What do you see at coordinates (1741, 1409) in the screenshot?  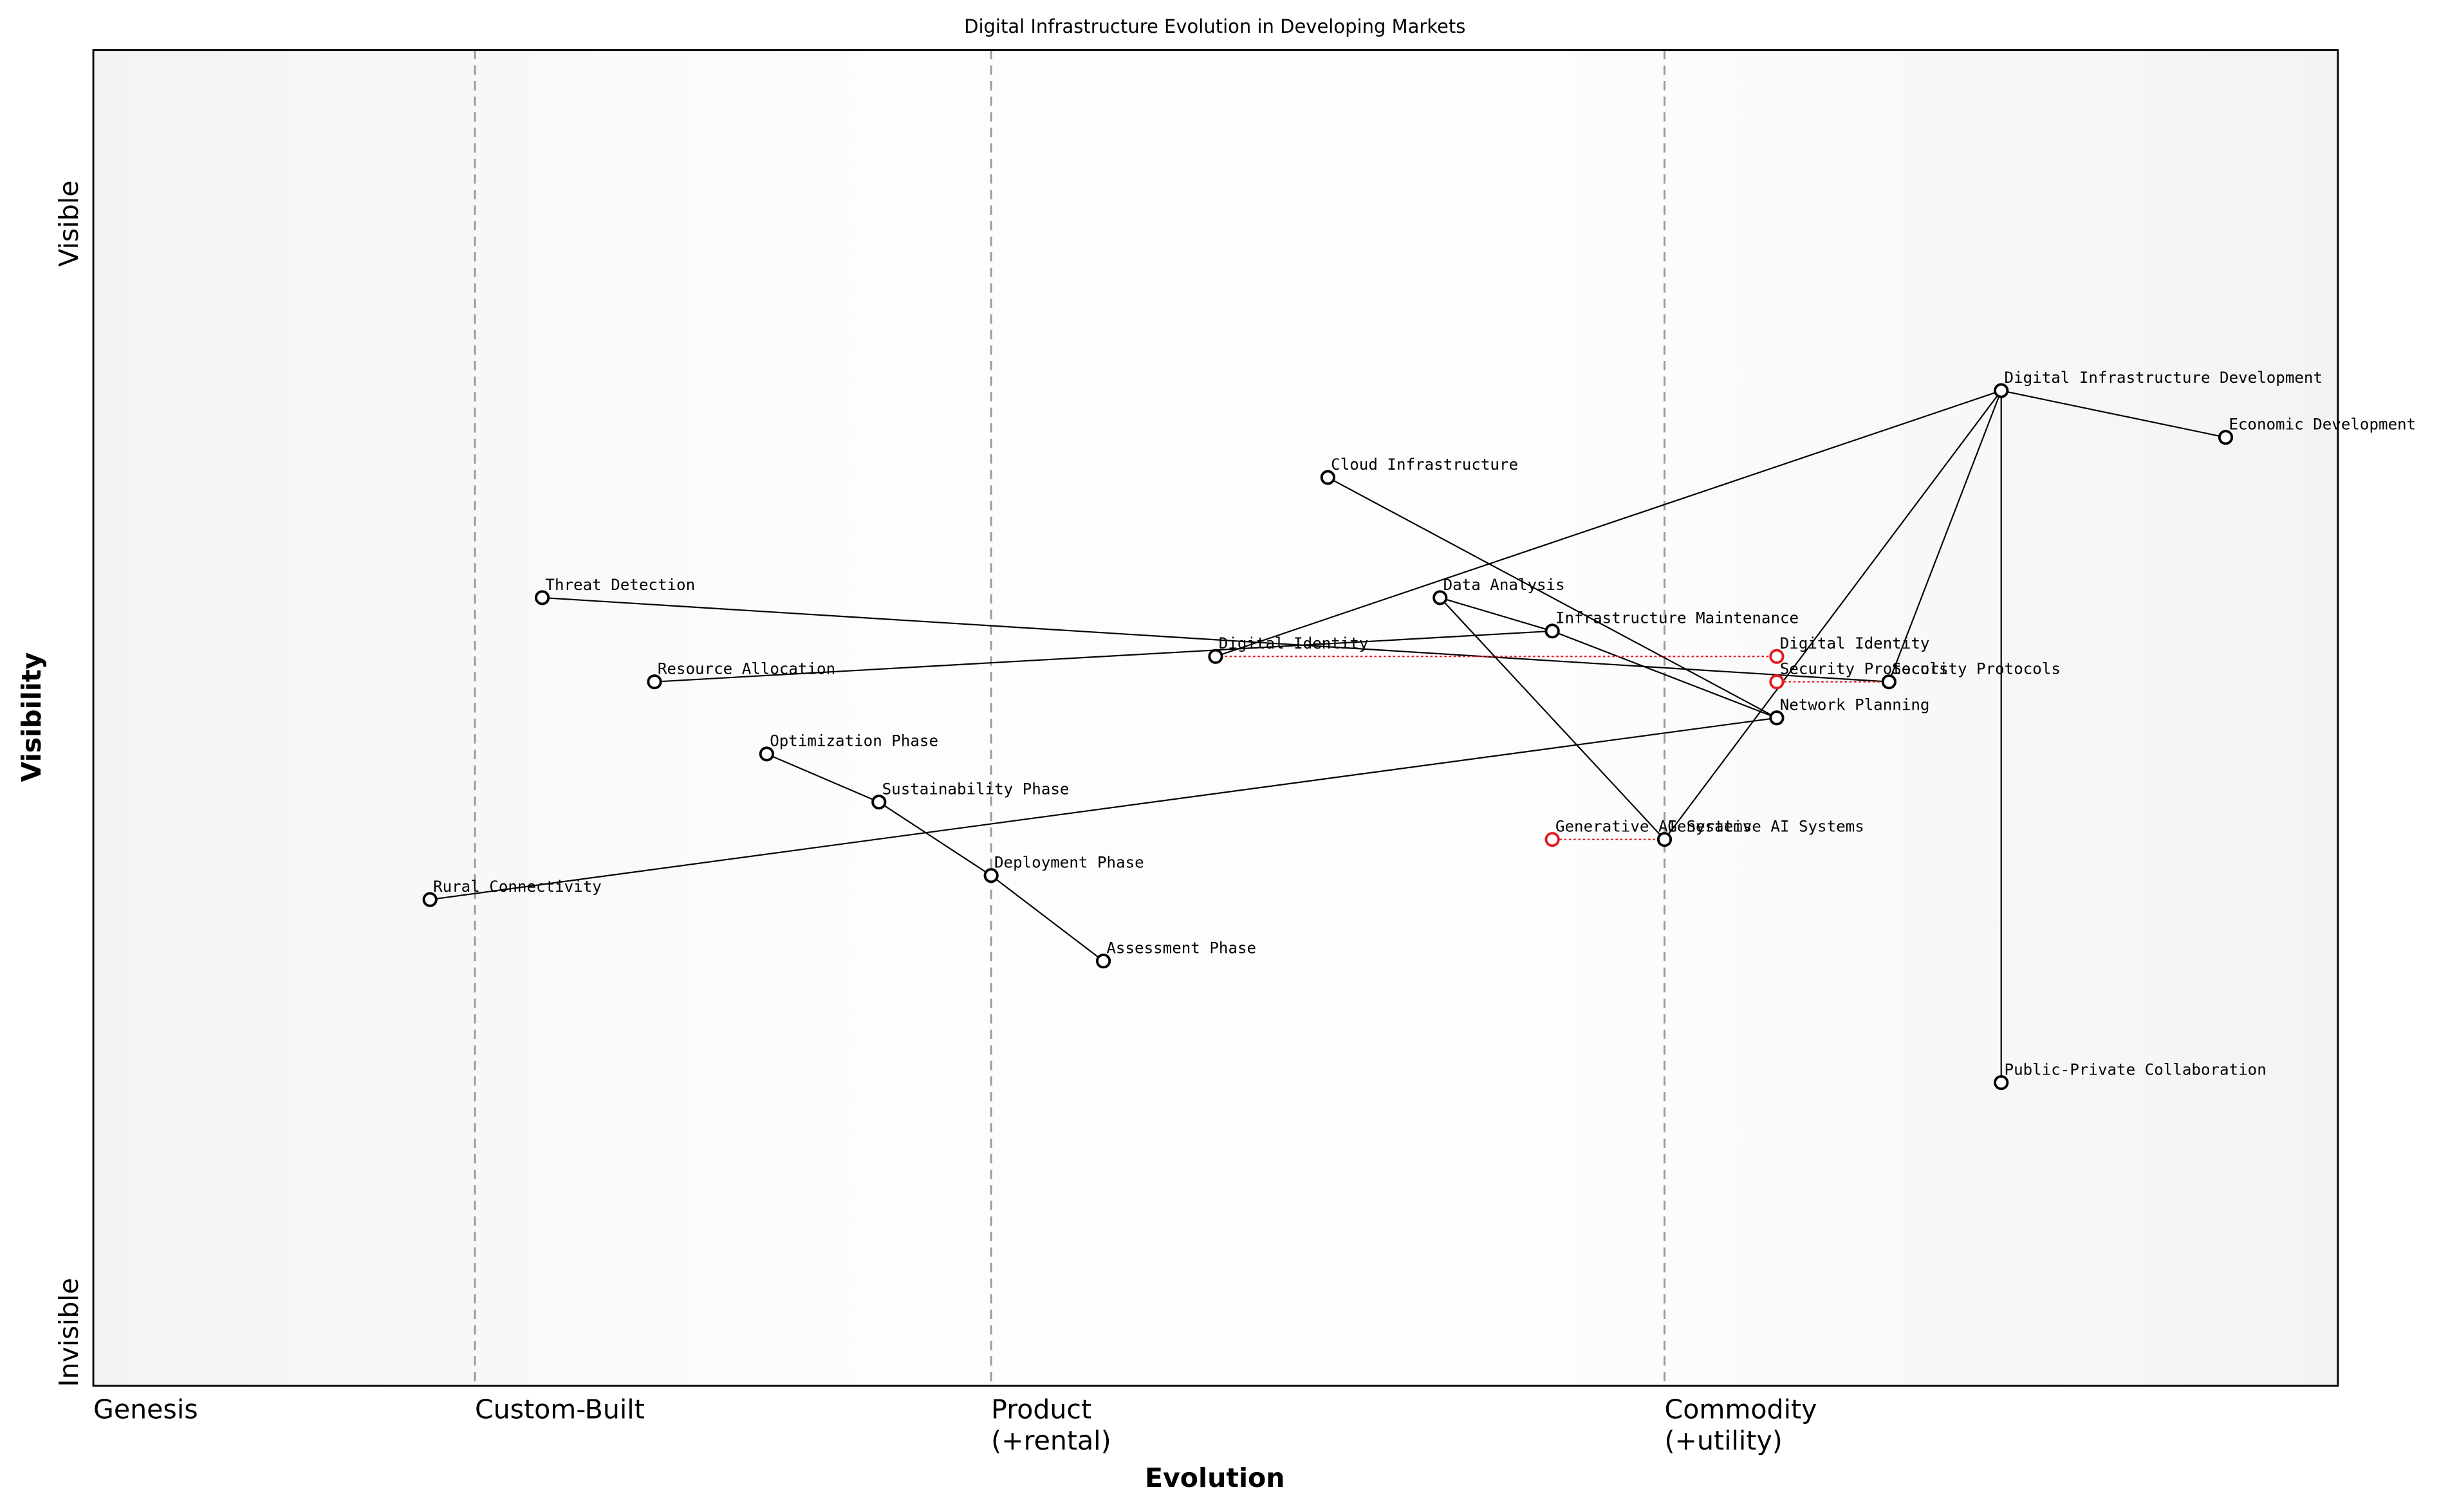 I see `tick-label-line: Commodity` at bounding box center [1741, 1409].